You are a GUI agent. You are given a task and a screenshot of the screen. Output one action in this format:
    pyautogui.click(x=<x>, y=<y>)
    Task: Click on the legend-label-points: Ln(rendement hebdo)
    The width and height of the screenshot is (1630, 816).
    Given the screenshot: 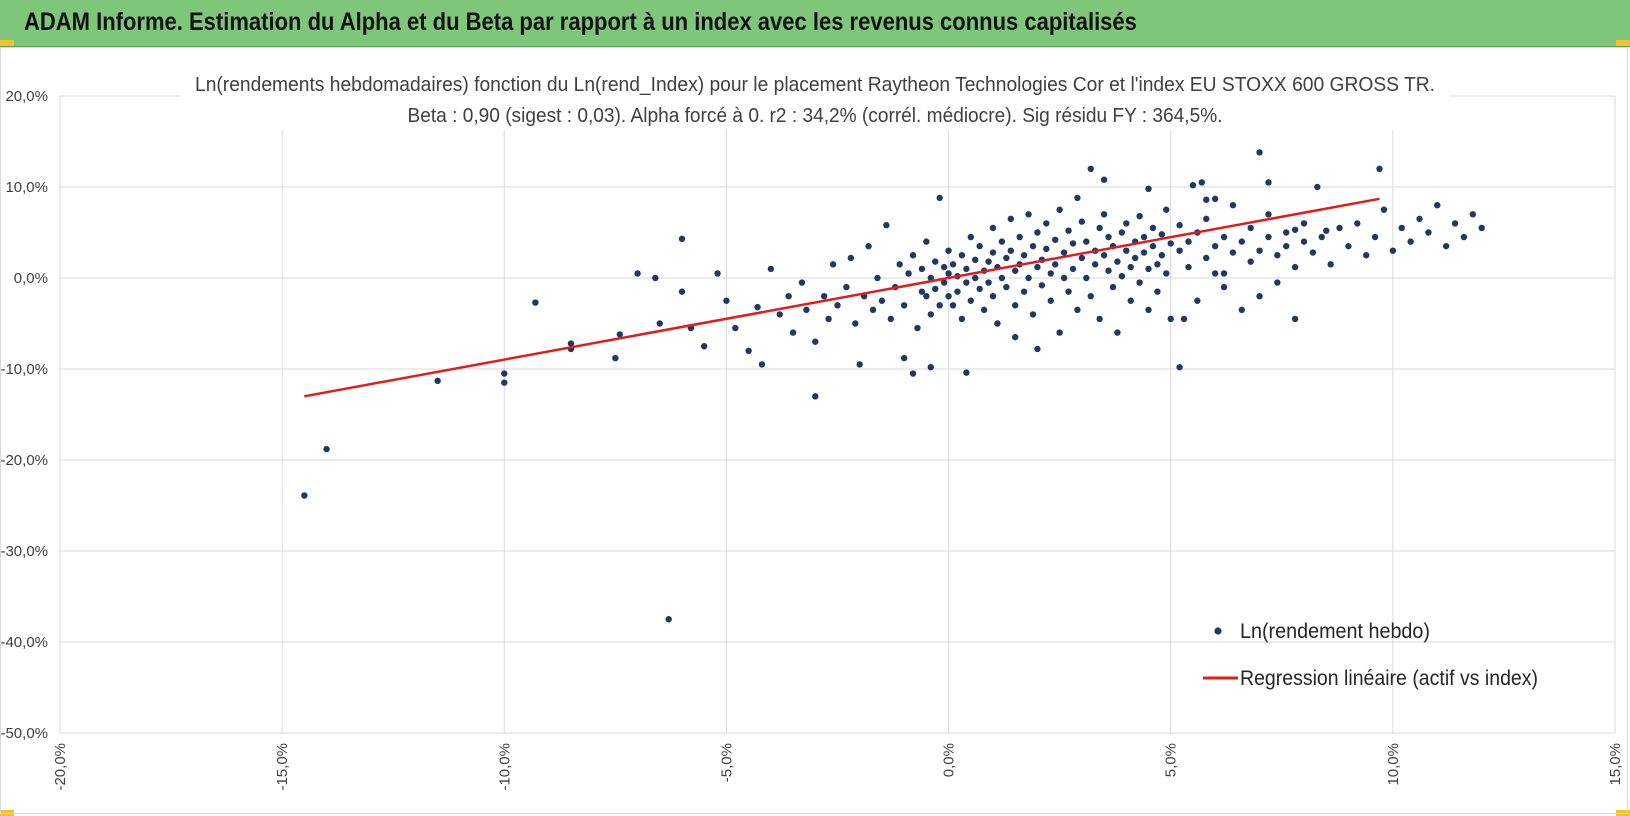 What is the action you would take?
    pyautogui.click(x=1335, y=631)
    